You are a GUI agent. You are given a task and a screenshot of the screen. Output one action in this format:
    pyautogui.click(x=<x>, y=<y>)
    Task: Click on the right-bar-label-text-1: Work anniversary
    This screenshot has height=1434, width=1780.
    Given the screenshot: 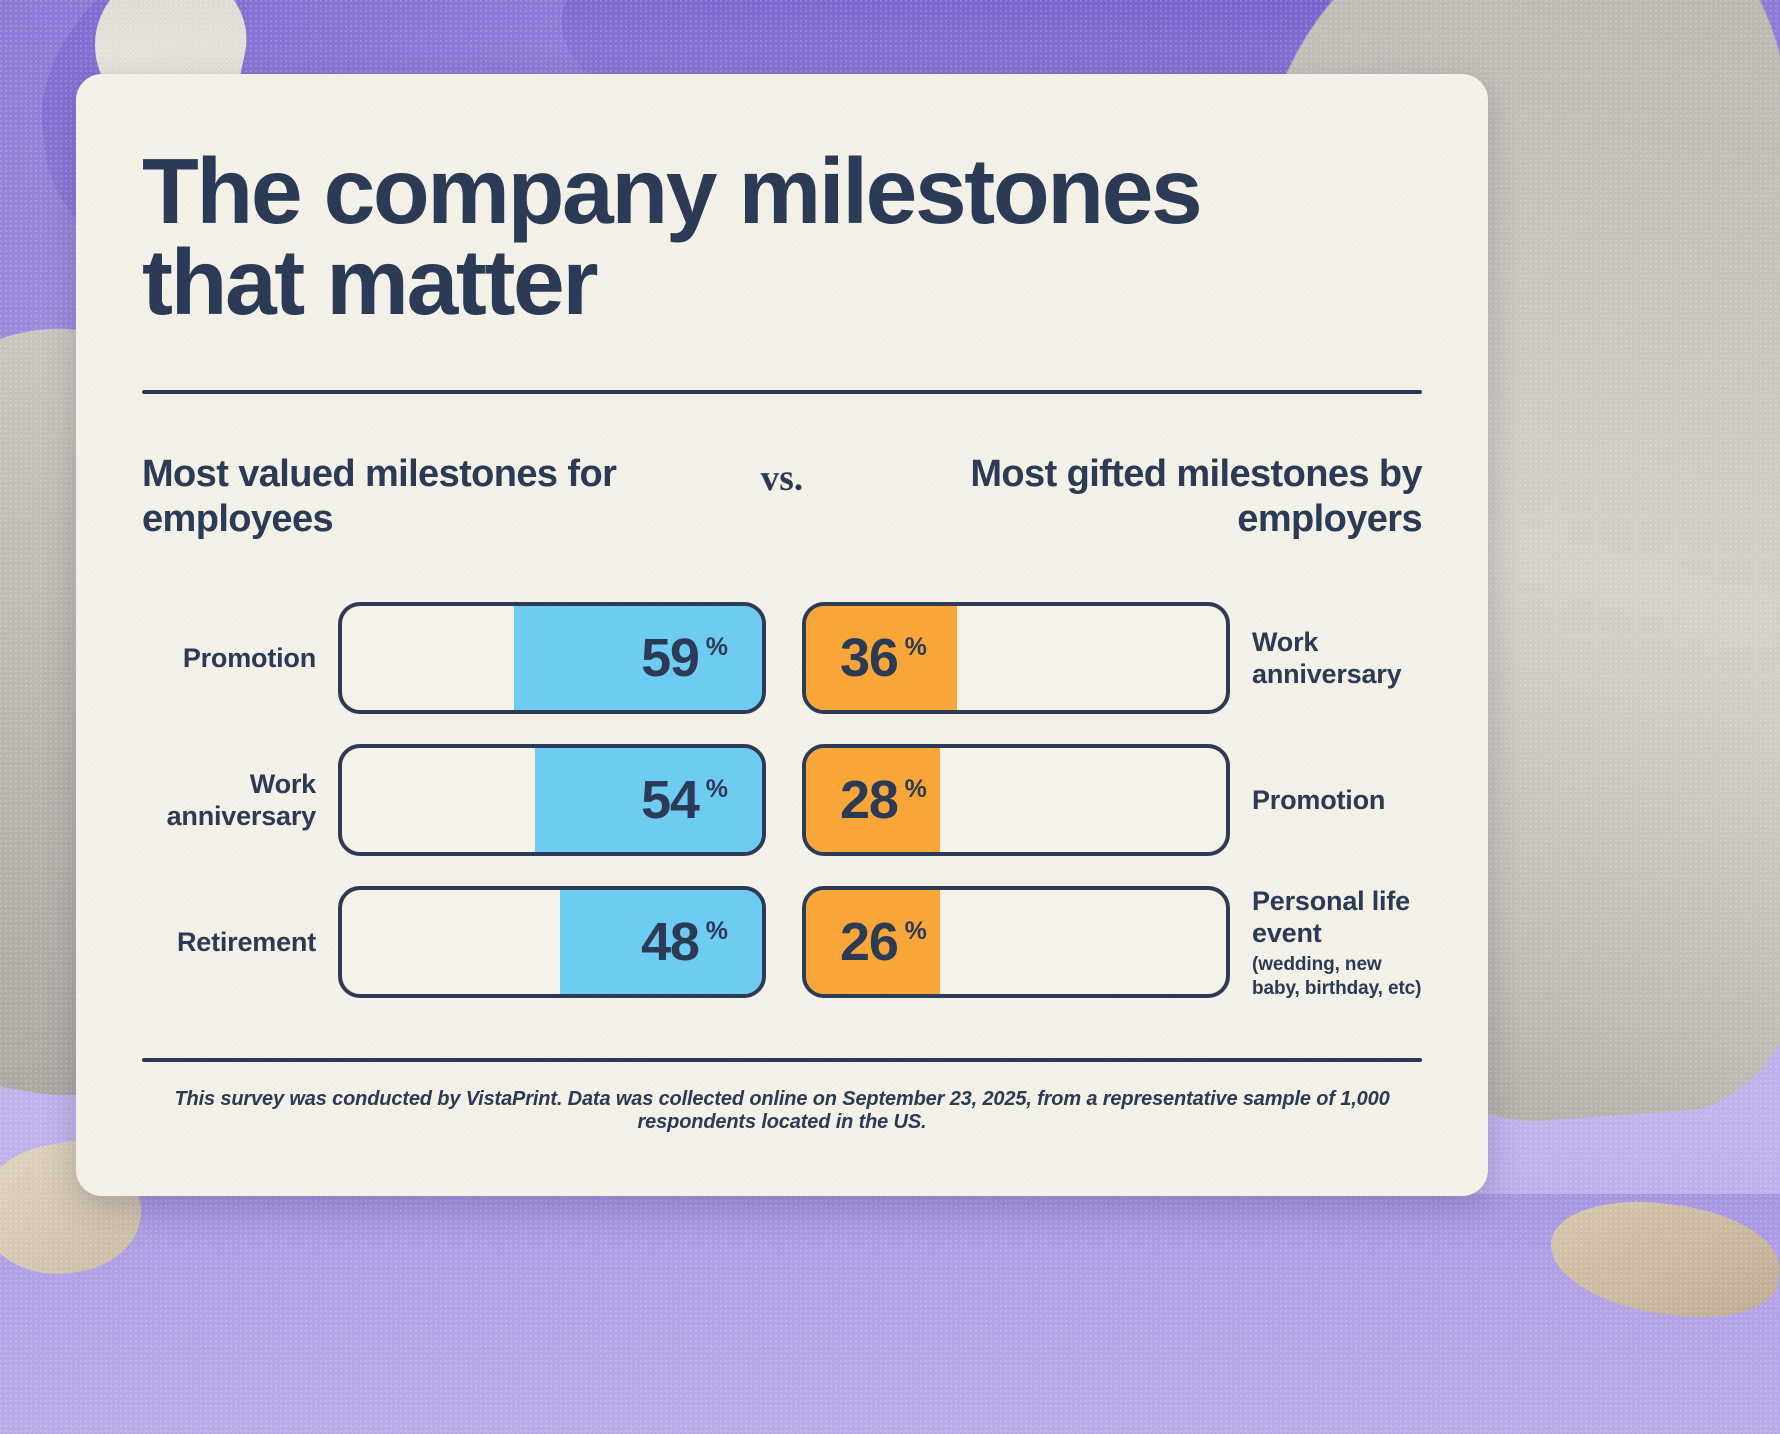 What is the action you would take?
    pyautogui.click(x=1327, y=658)
    